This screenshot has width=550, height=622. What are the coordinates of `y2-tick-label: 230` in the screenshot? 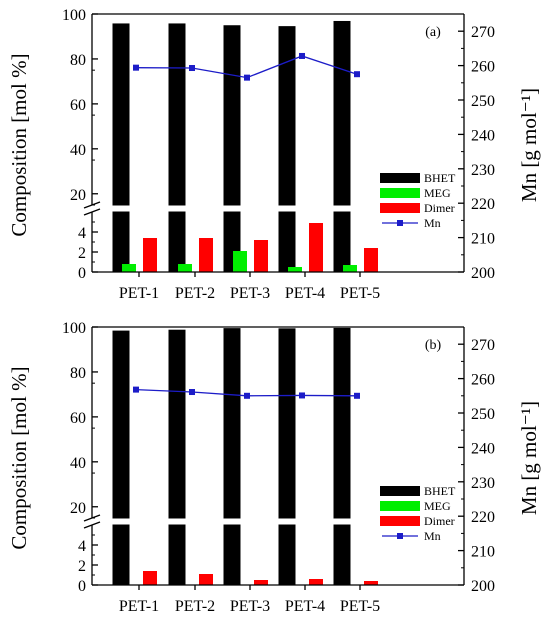 It's located at (483, 170).